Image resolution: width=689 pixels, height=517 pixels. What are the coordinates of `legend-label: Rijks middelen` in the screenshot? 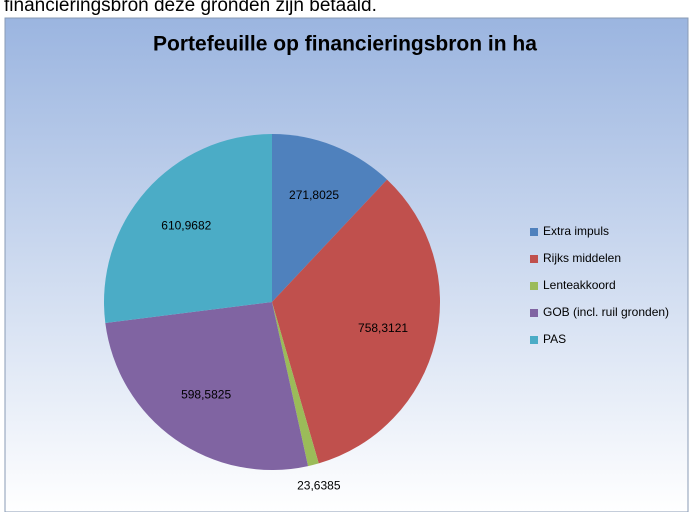 It's located at (582, 258).